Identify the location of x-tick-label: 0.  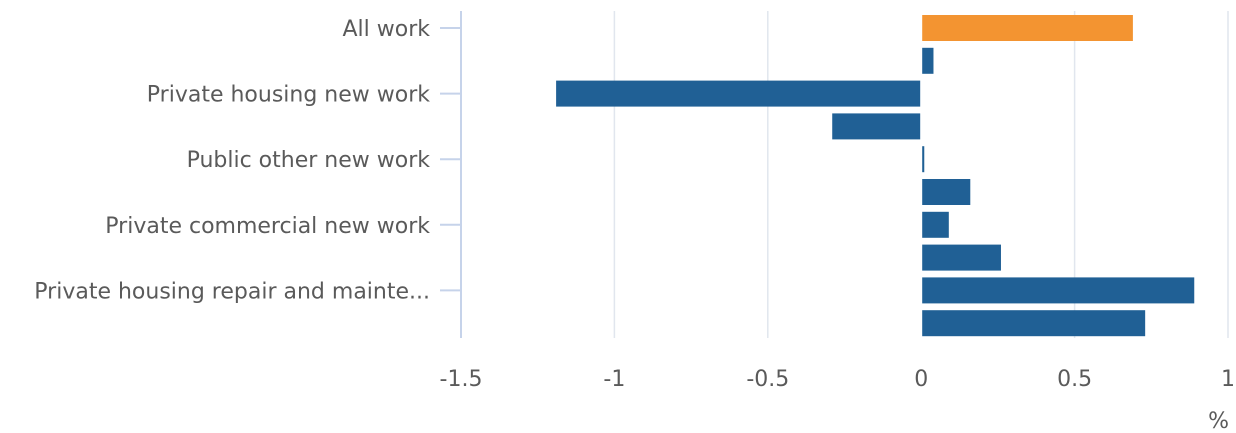
(921, 379).